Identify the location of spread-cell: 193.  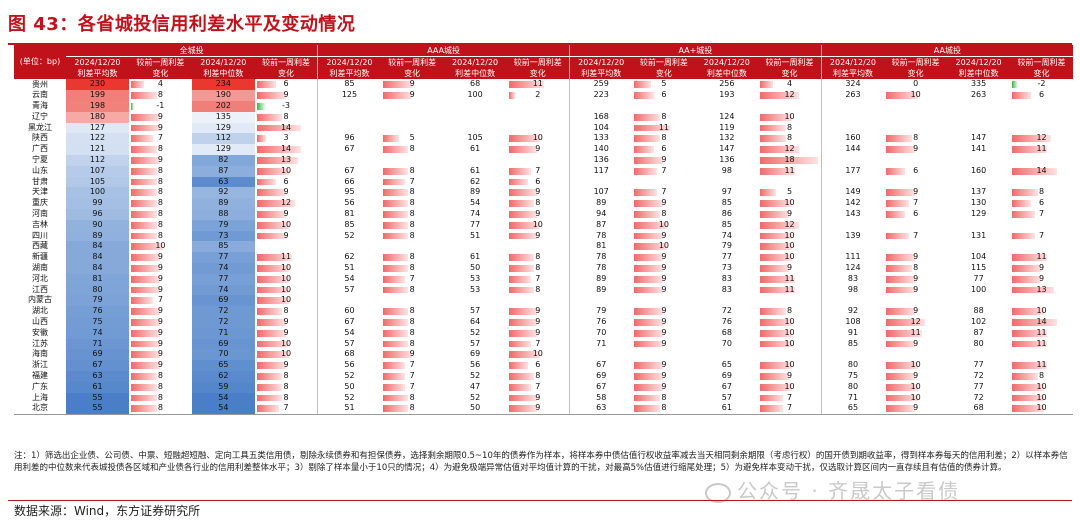
(727, 95).